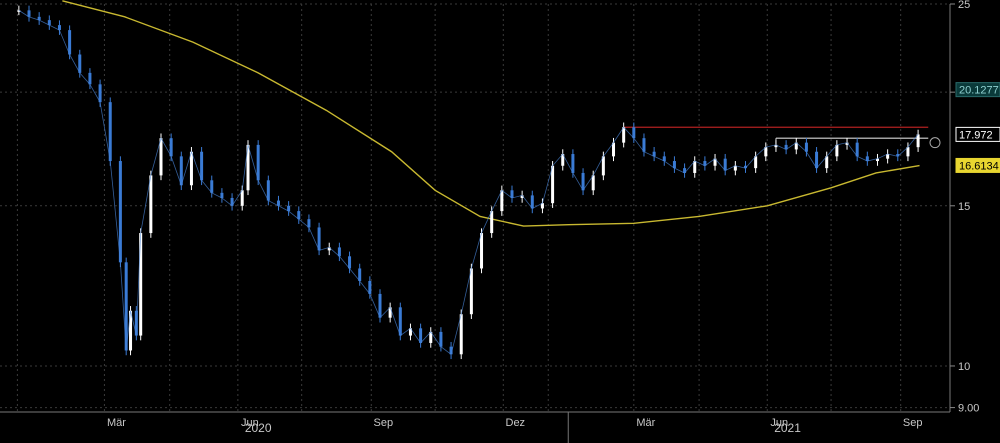 This screenshot has height=443, width=1000. Describe the element at coordinates (968, 409) in the screenshot. I see `y-tick-label: 9.00` at that location.